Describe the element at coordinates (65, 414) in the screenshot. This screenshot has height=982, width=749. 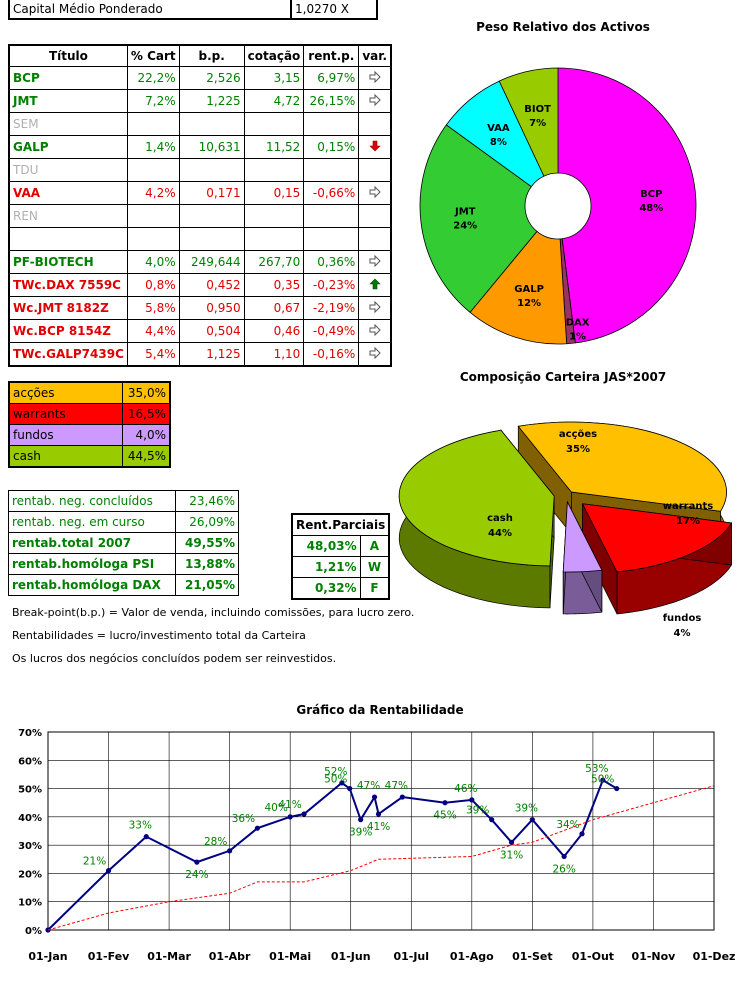
I see `allocation-label: warrants` at that location.